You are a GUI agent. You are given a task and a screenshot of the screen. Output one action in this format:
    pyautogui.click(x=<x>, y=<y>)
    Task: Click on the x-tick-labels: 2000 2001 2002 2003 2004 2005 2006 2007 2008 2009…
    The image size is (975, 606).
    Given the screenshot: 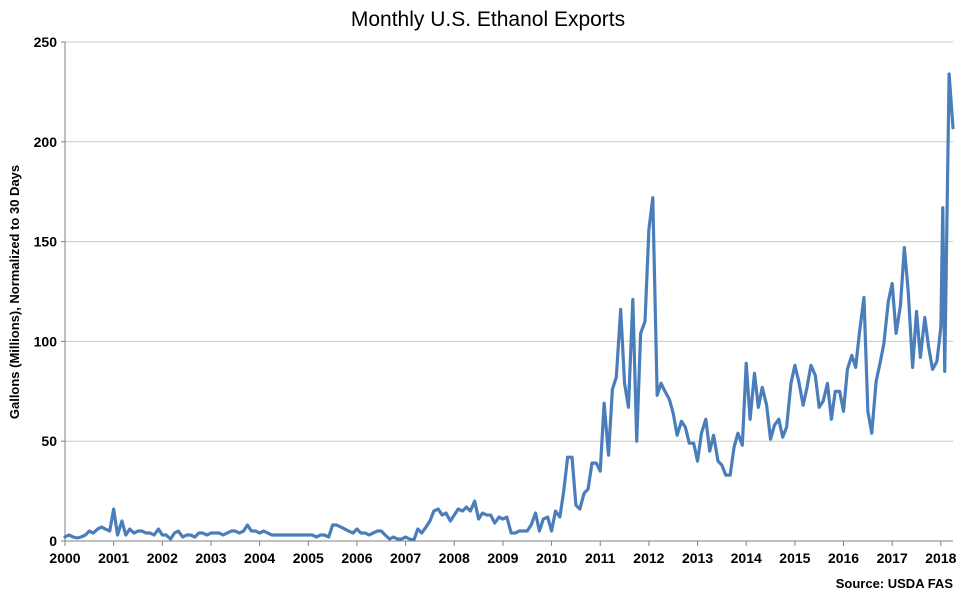 What is the action you would take?
    pyautogui.click(x=502, y=558)
    